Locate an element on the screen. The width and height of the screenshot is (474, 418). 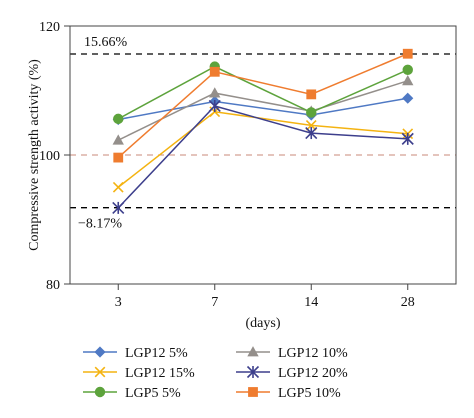
y-tick-label-80: 80 is located at coordinates (53, 285).